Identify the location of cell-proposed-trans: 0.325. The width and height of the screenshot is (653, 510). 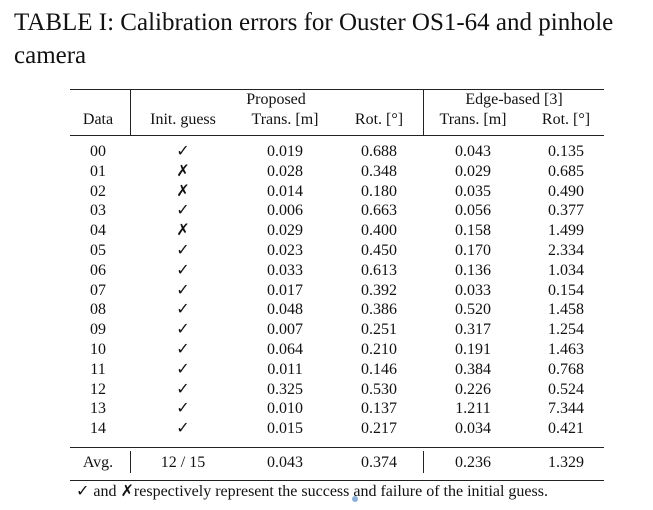
(285, 389).